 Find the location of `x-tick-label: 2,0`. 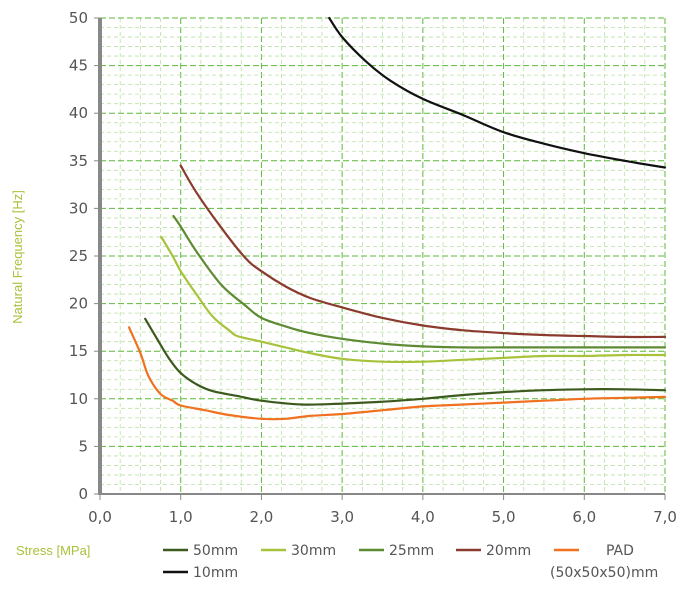

x-tick-label: 2,0 is located at coordinates (261, 517).